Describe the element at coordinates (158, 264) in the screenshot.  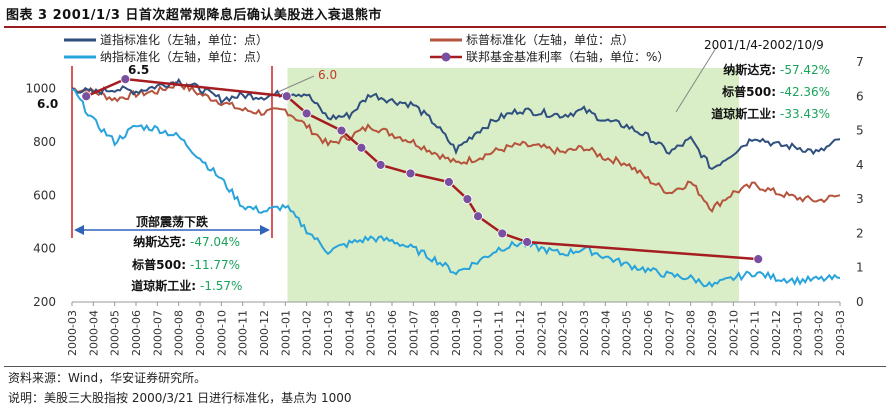
I see `top-period-label-1: 标普500:` at that location.